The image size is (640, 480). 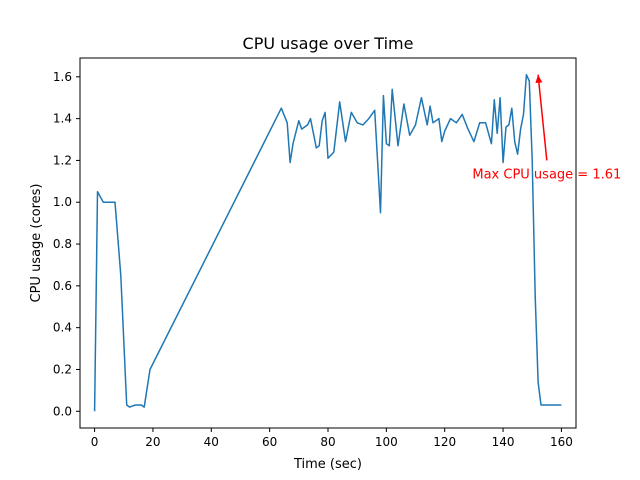 What do you see at coordinates (269, 442) in the screenshot?
I see `x-tick-label: 60` at bounding box center [269, 442].